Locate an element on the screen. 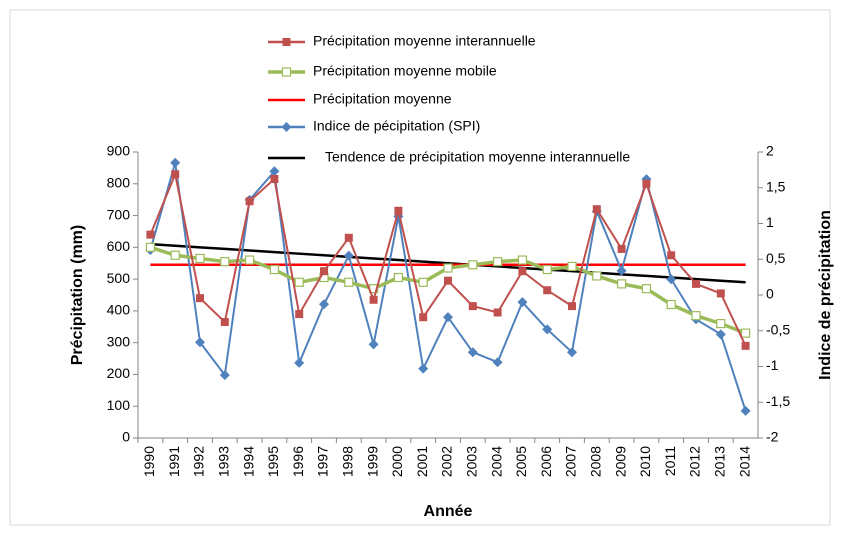 The height and width of the screenshot is (539, 842). x-tick-label: 2006 is located at coordinates (546, 461).